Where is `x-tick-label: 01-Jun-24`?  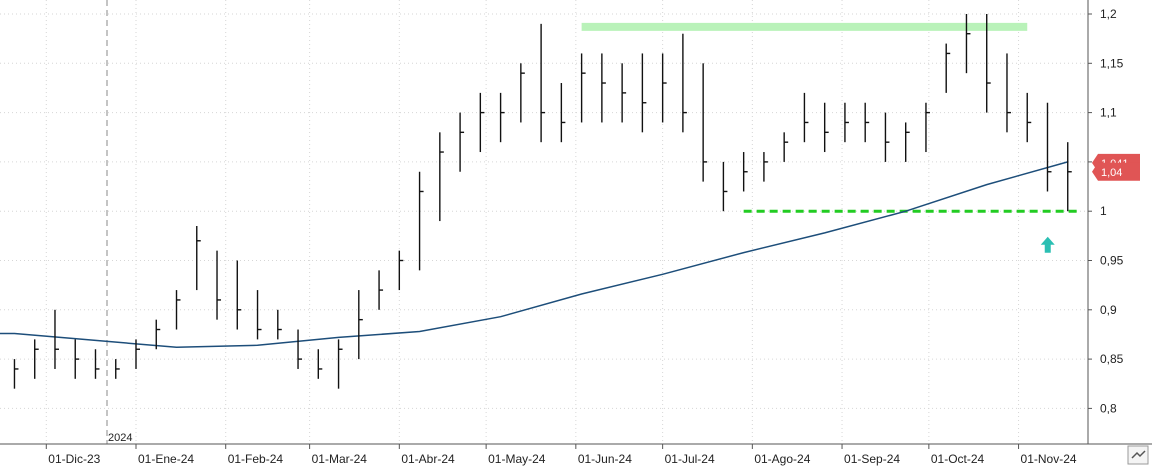
x-tick-label: 01-Jun-24 is located at coordinates (605, 459).